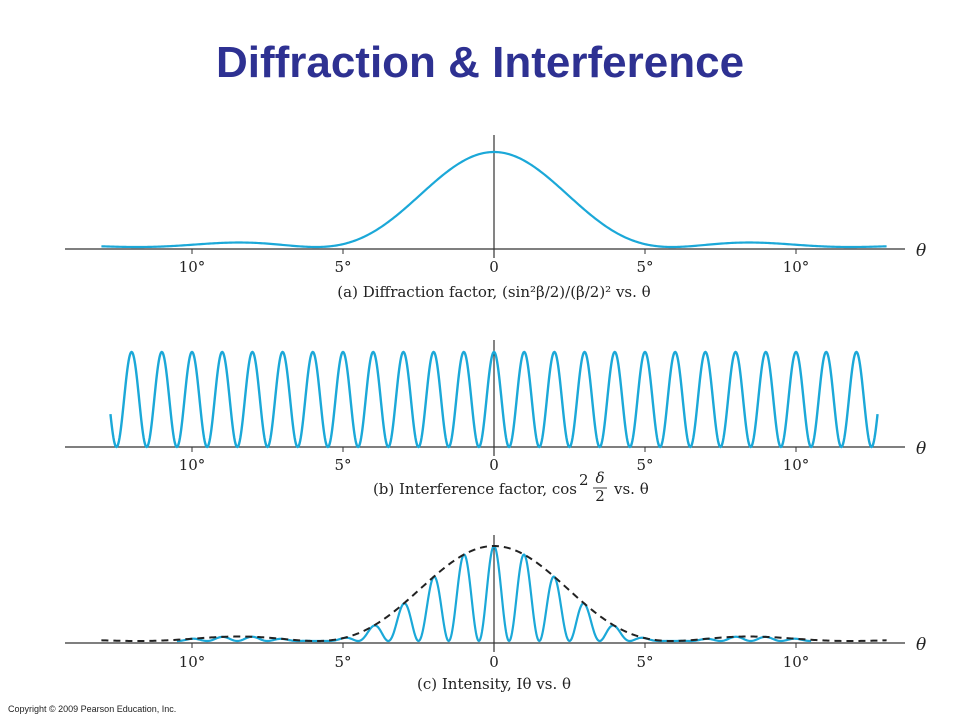 The width and height of the screenshot is (960, 720). I want to click on slide-title: Diffraction & Interference, so click(480, 62).